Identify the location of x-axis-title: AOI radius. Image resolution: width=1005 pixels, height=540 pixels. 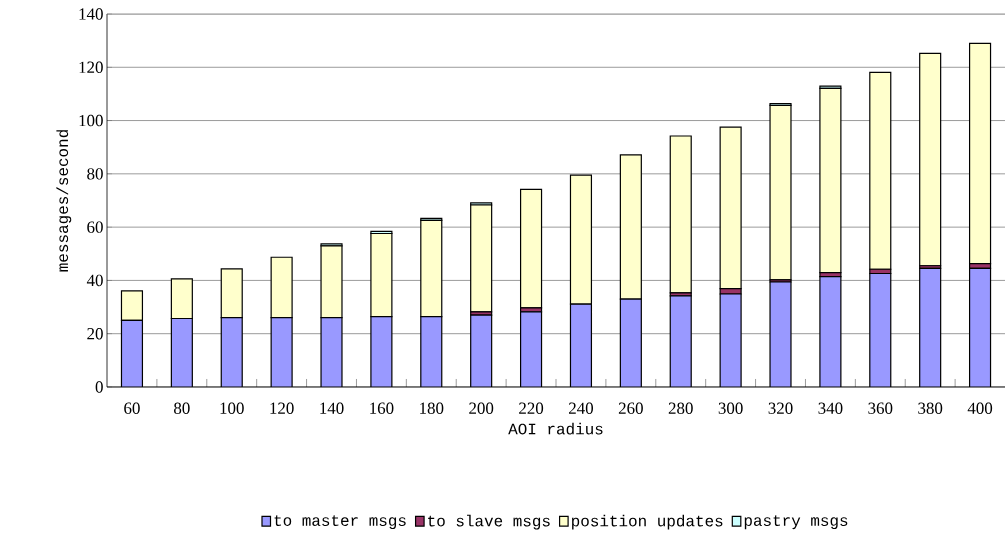
(555, 428).